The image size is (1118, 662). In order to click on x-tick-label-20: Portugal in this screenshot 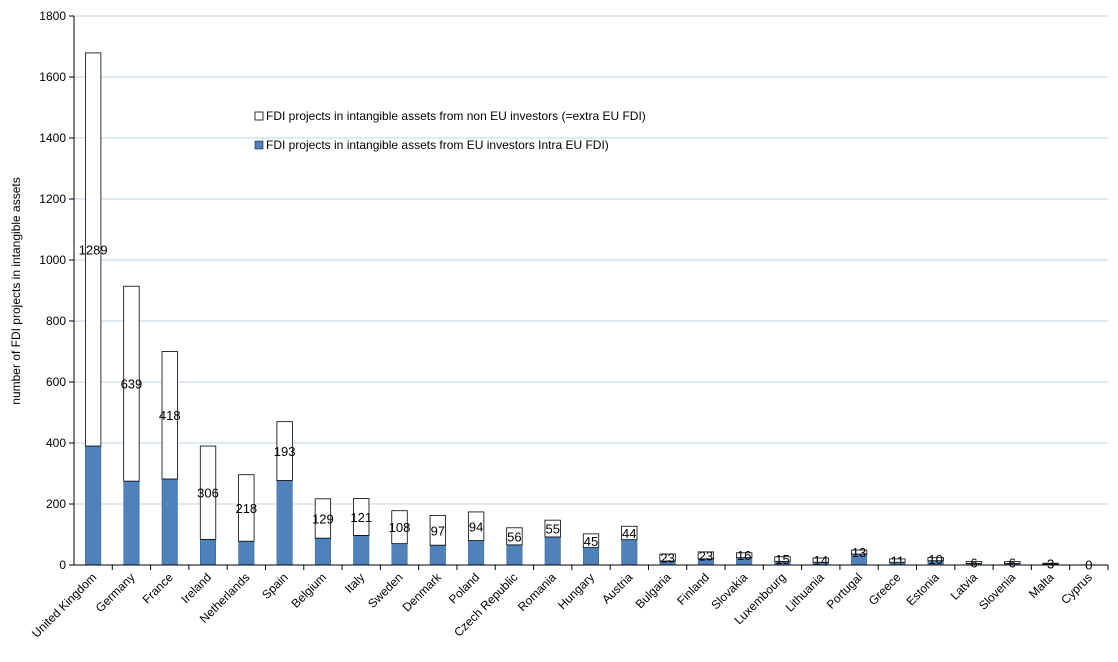, I will do `click(845, 591)`.